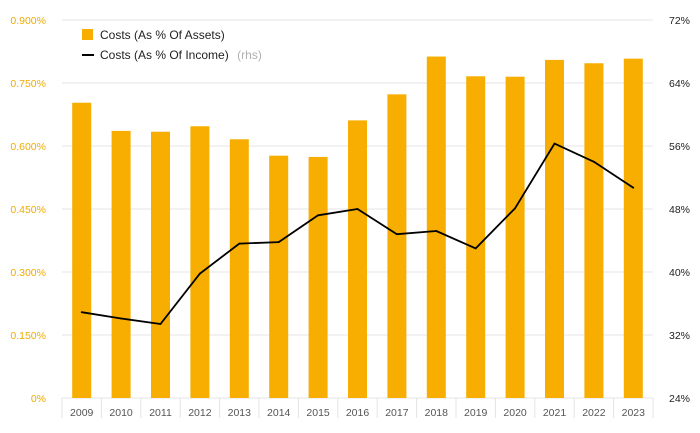 The height and width of the screenshot is (433, 700). I want to click on y-left-tick-label: 0.600%, so click(28, 147).